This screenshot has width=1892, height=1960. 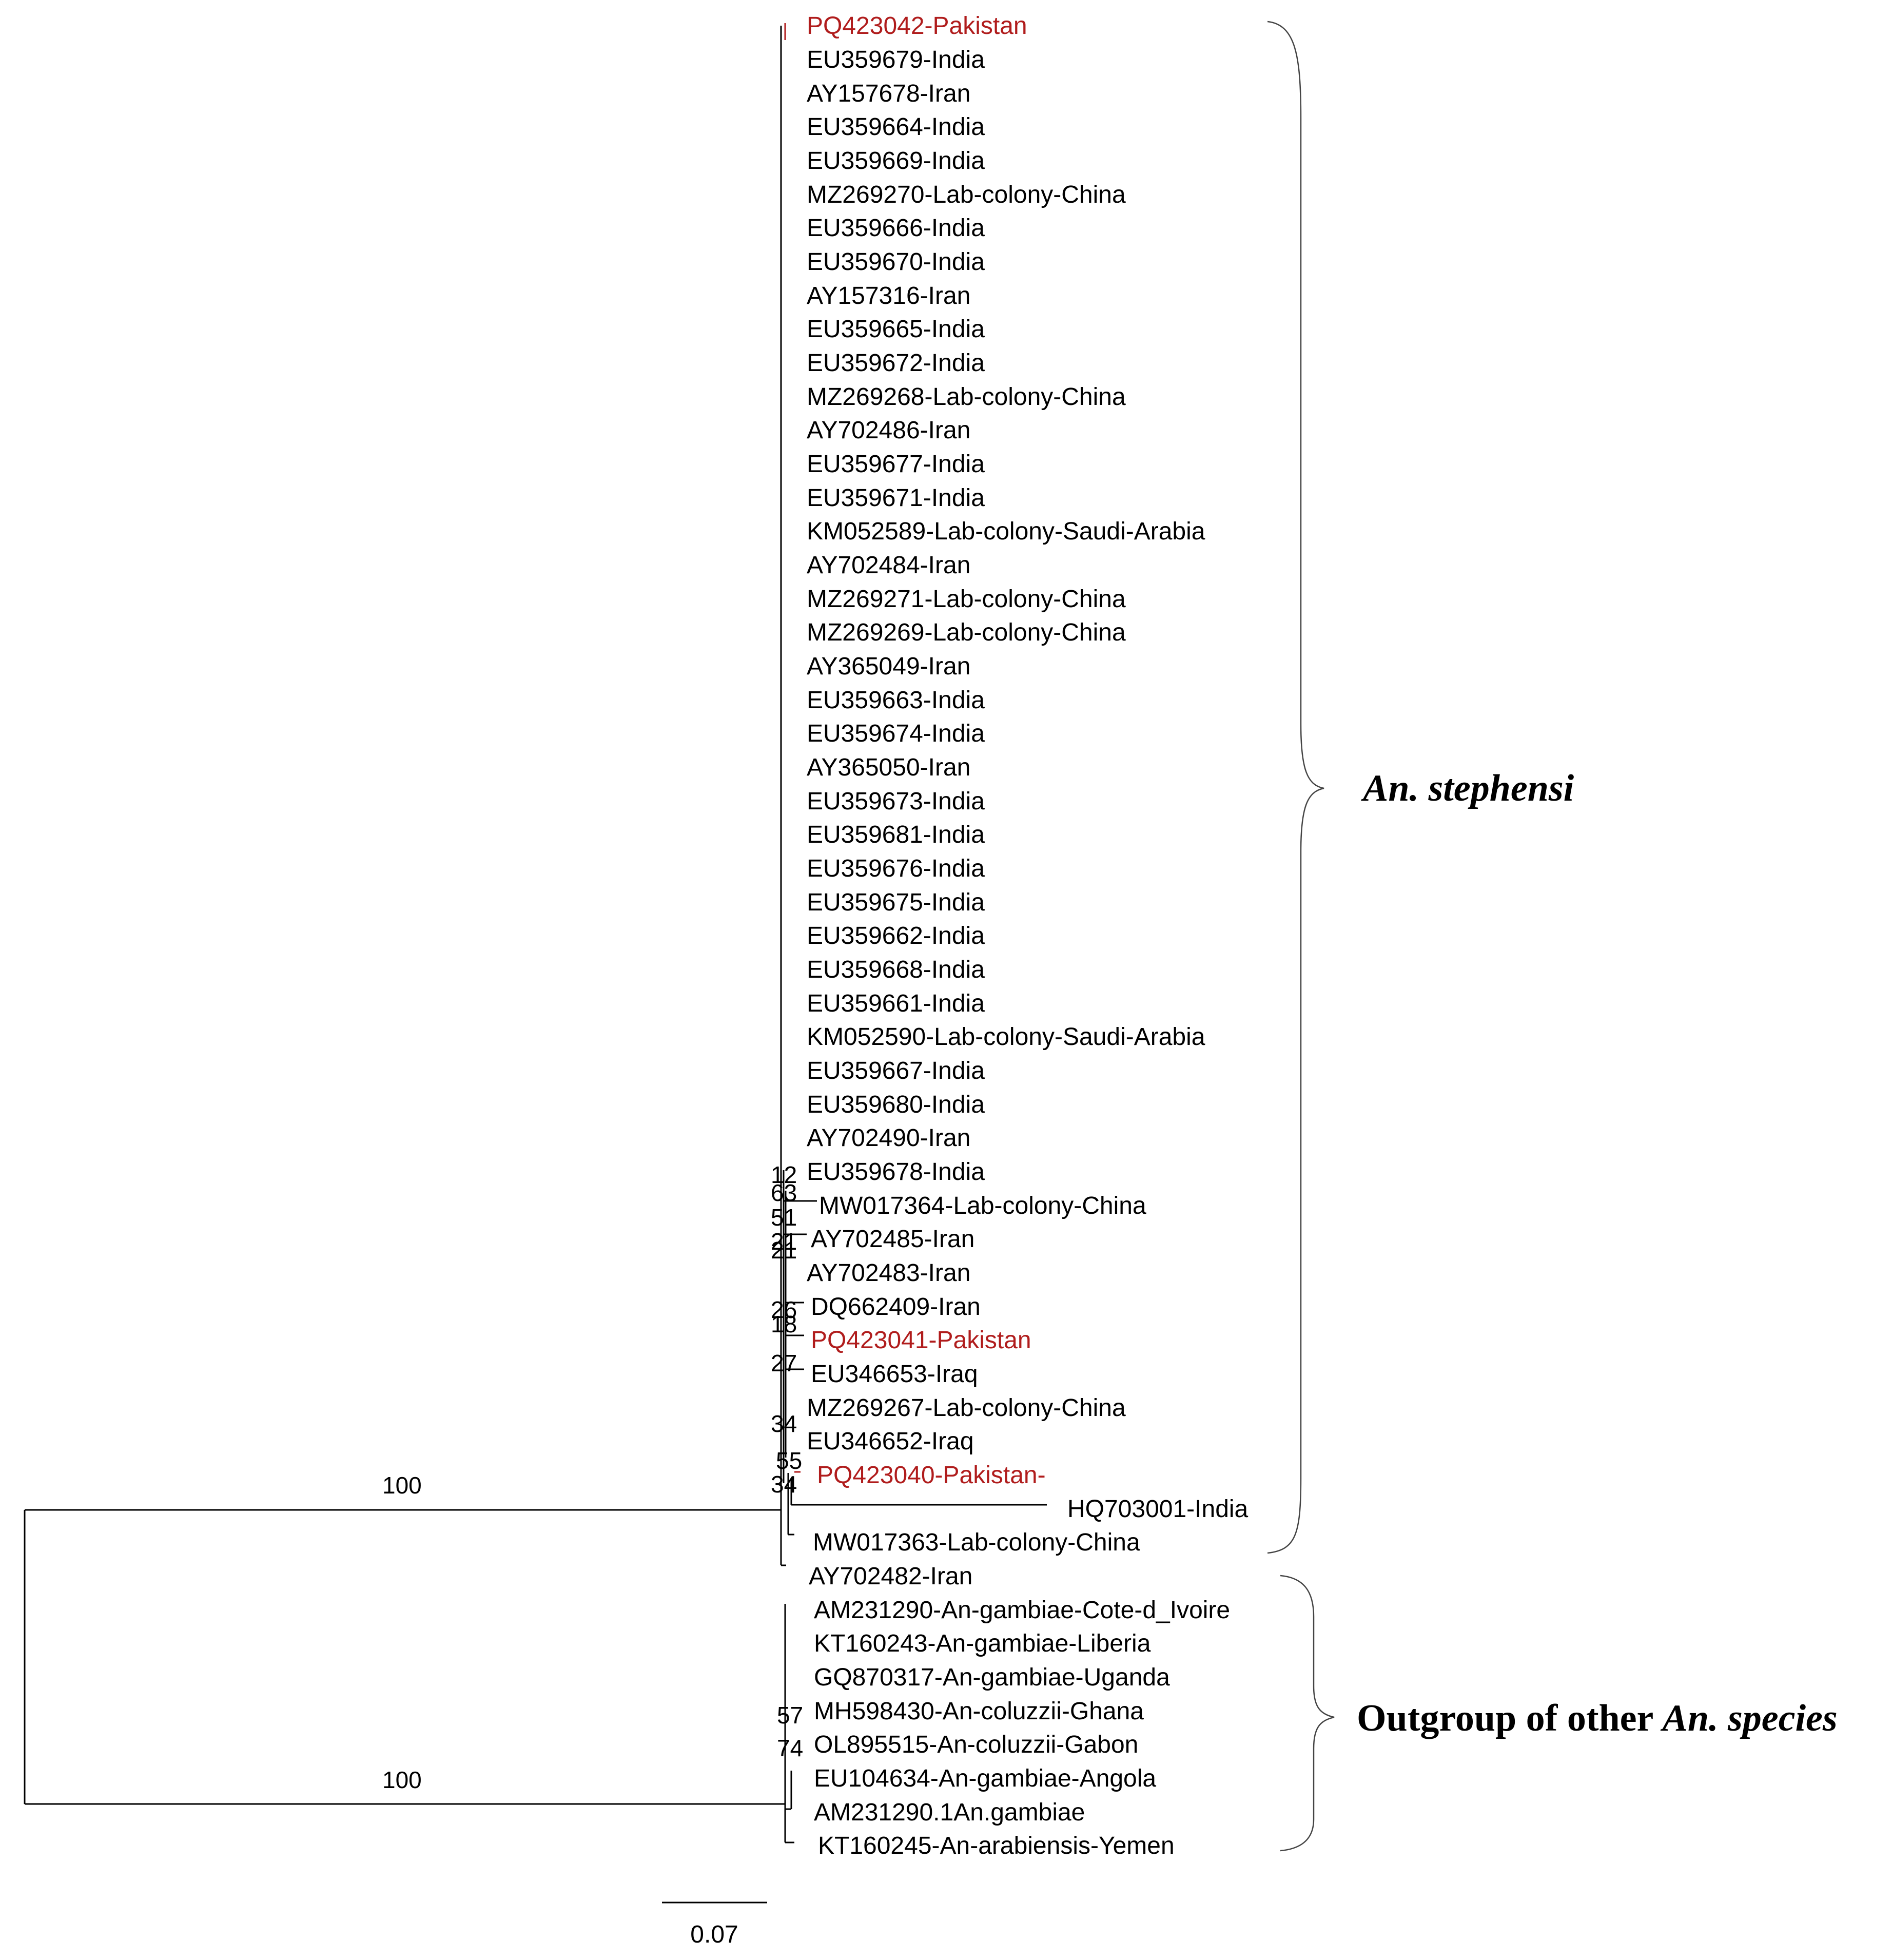 What do you see at coordinates (1158, 1509) in the screenshot?
I see `leaf-label: HQ703001-India` at bounding box center [1158, 1509].